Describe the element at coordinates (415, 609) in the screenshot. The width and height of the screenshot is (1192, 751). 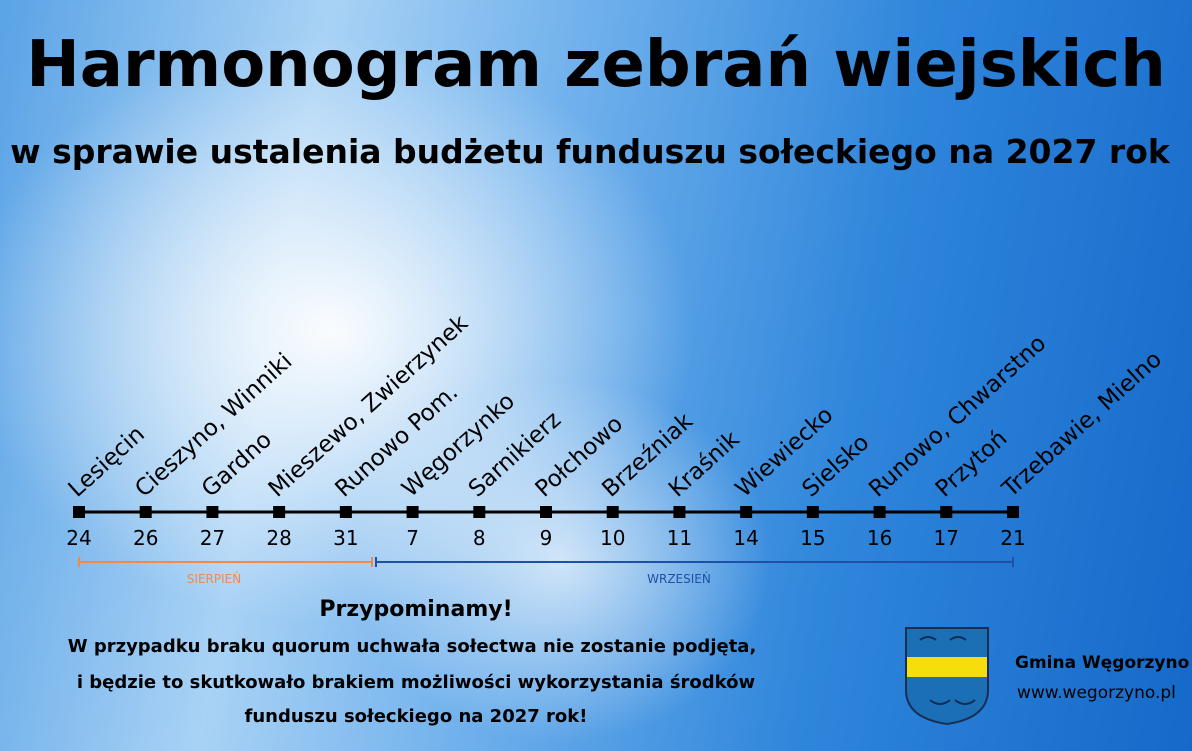
I see `reminder-heading: Przypominamy!` at that location.